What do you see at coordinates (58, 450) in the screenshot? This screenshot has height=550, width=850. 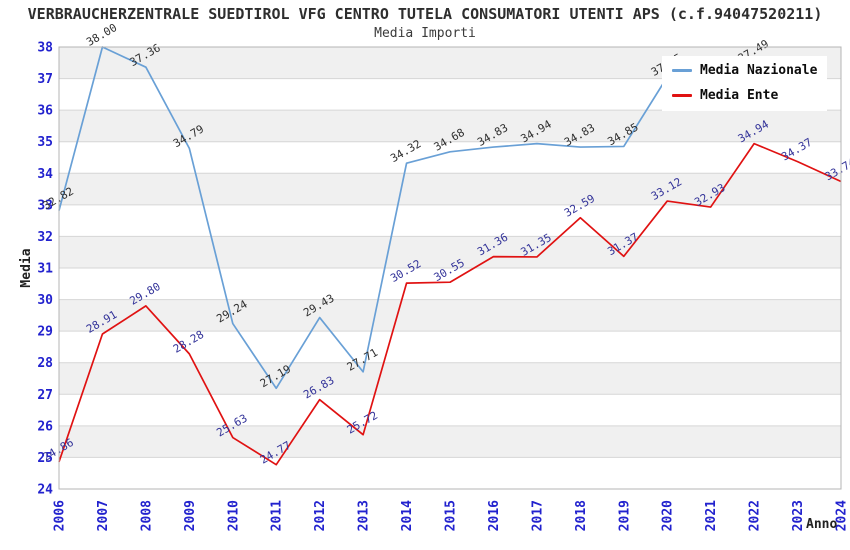 I see `data-label: 24.86` at bounding box center [58, 450].